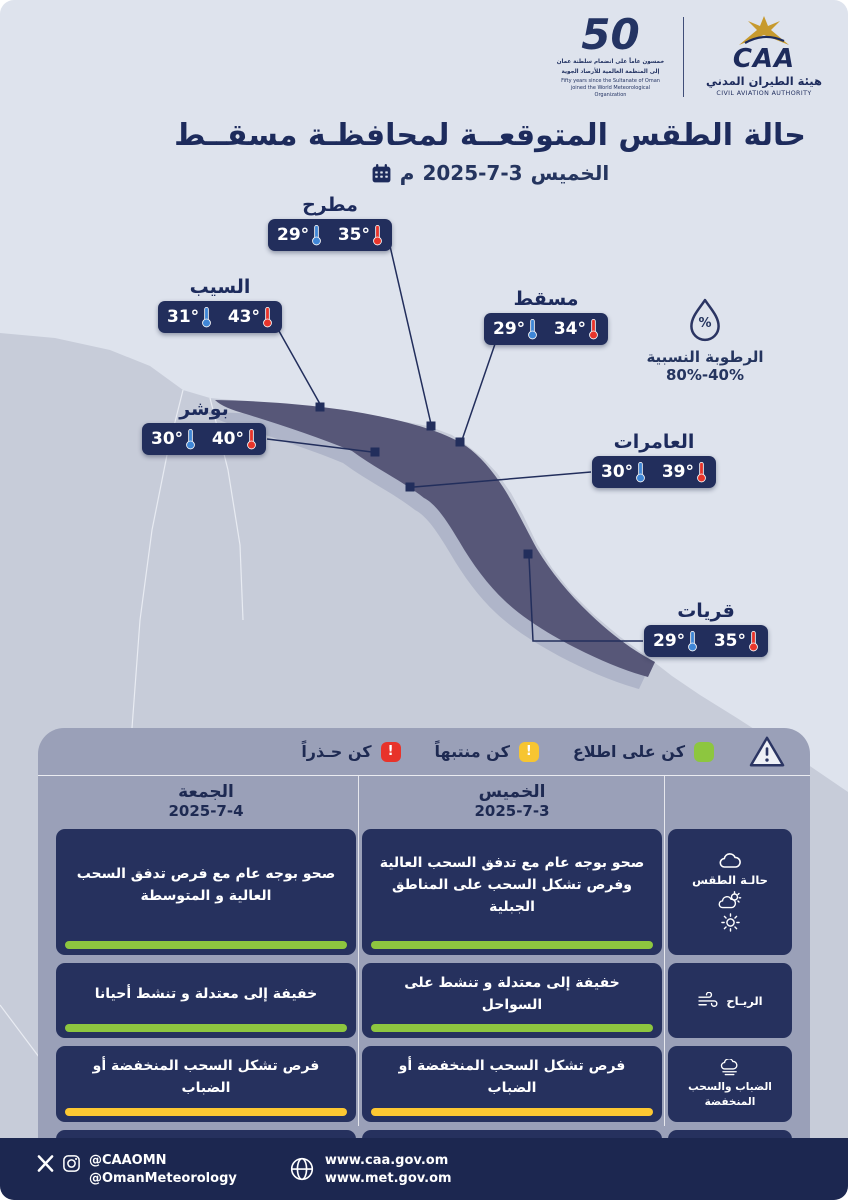 The width and height of the screenshot is (848, 1200). I want to click on city-amerat: العامرات 30° 39°, so click(654, 459).